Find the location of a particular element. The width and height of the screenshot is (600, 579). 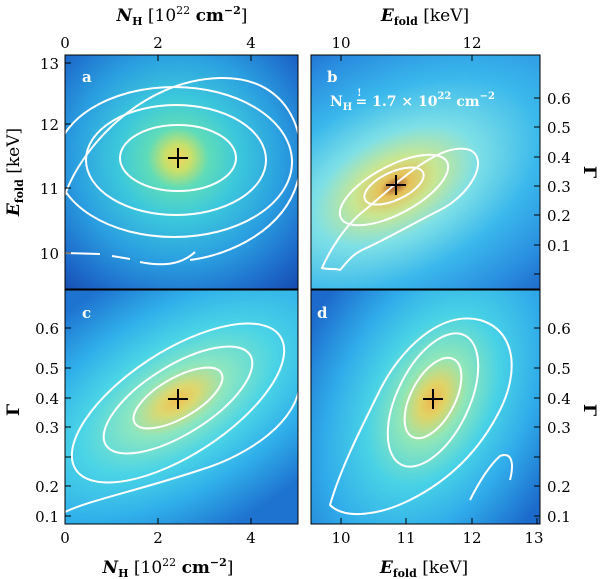

panel-d-ticks is located at coordinates (440, 425).